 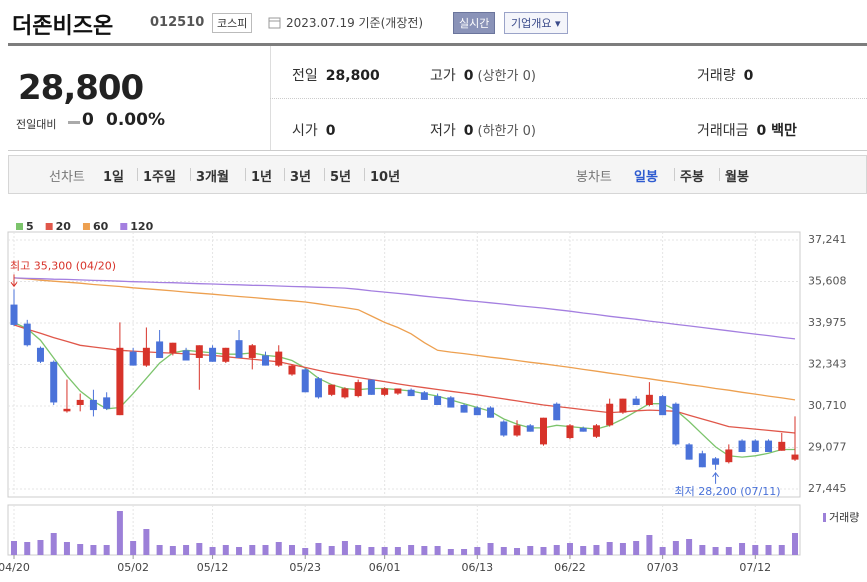 What do you see at coordinates (477, 567) in the screenshot?
I see `x-tick-label: 06/13` at bounding box center [477, 567].